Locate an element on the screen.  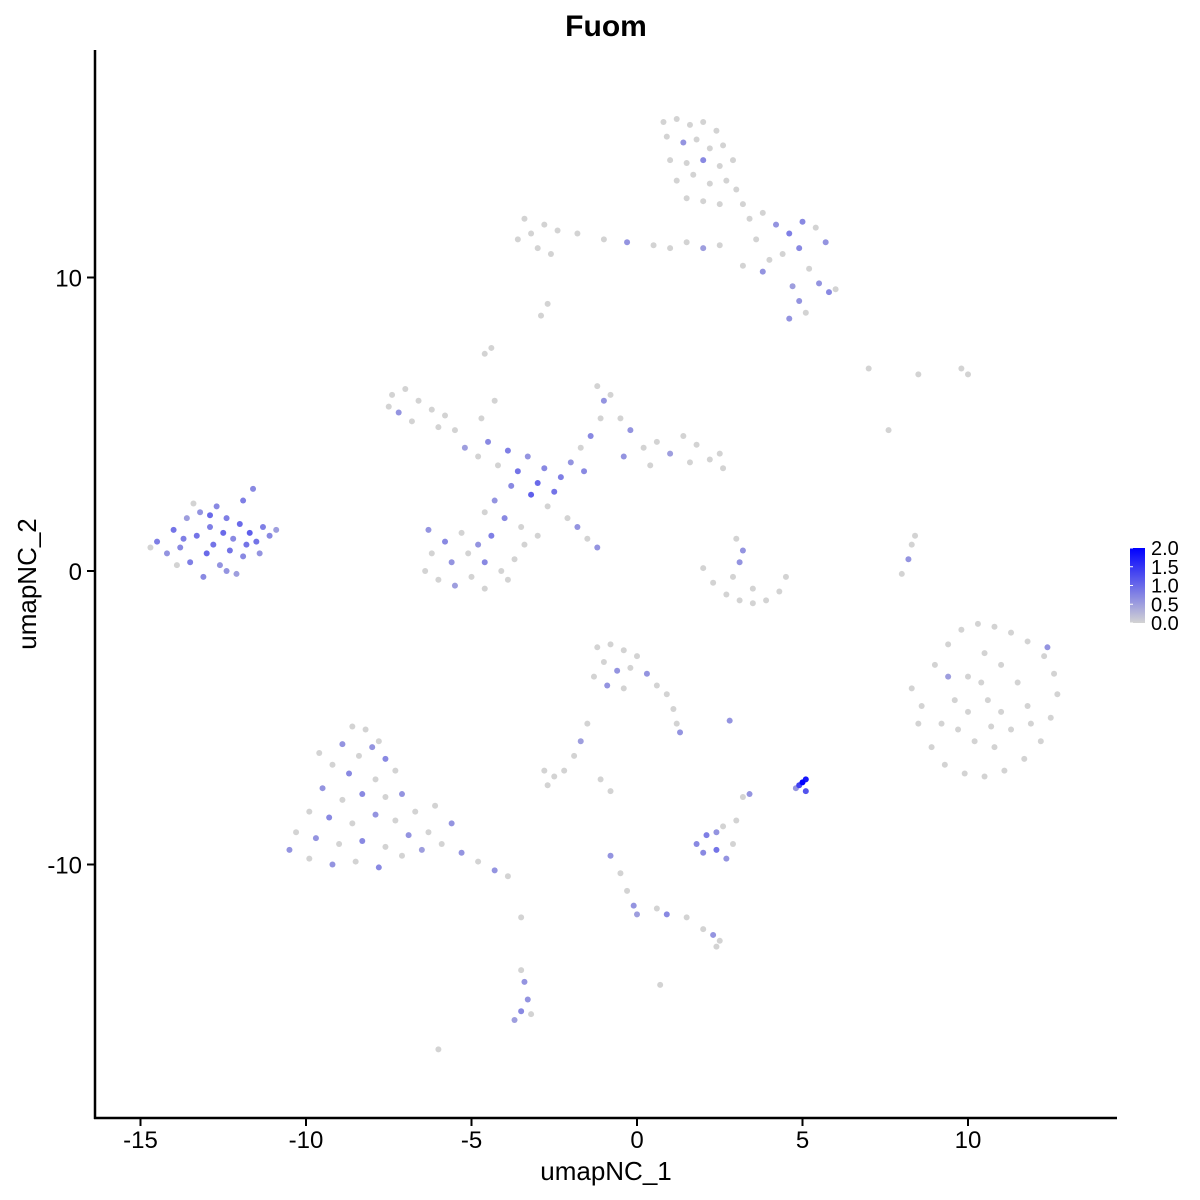
x-tick-label: 10 is located at coordinates (968, 1140).